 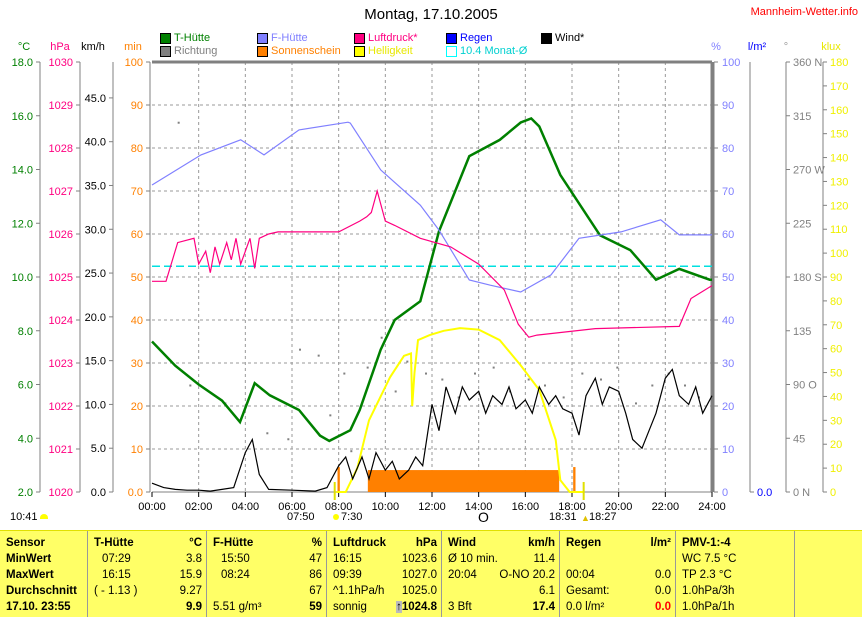 What do you see at coordinates (462, 575) in the screenshot?
I see `cell-label: 20:04` at bounding box center [462, 575].